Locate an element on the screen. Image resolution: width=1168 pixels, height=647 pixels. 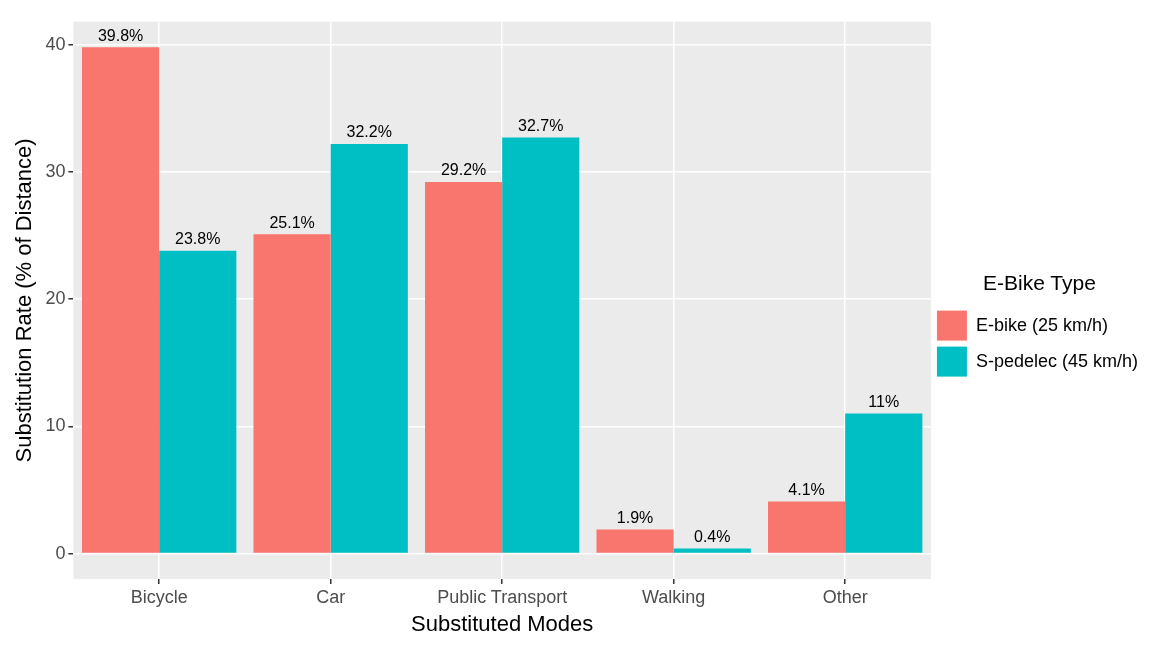
data-label: 25.1% is located at coordinates (292, 222).